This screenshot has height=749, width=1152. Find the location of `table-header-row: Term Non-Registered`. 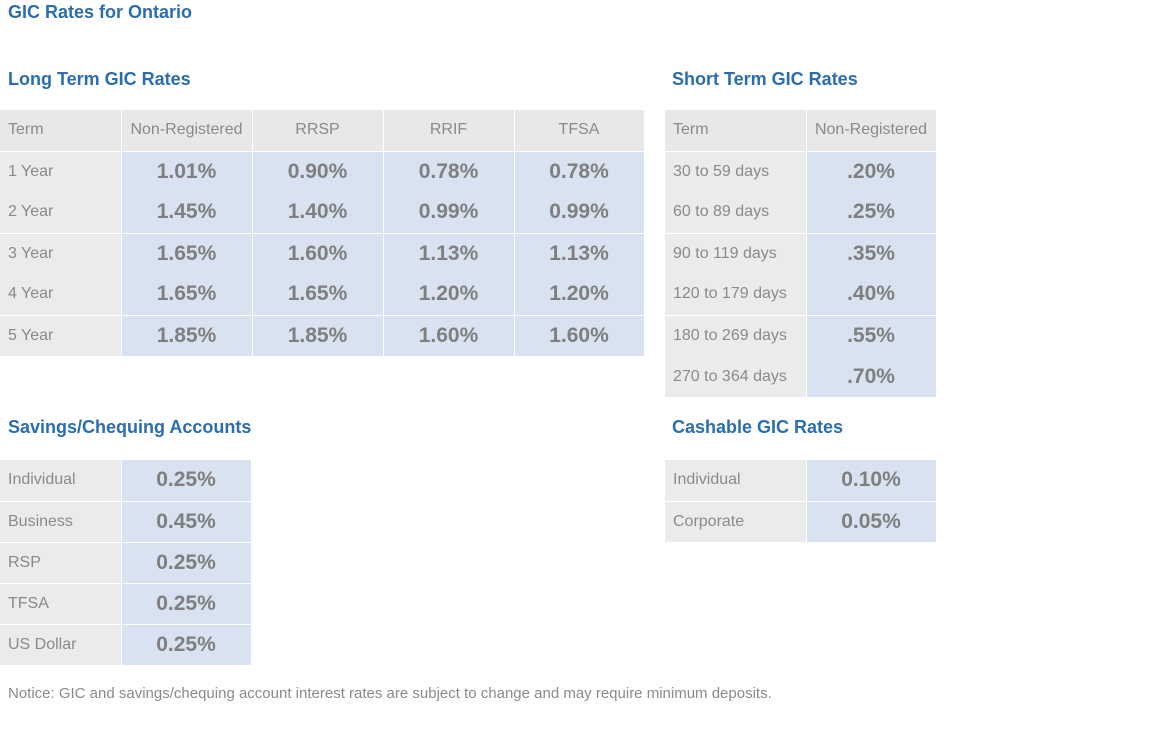

table-header-row: Term Non-Registered is located at coordinates (801, 131).